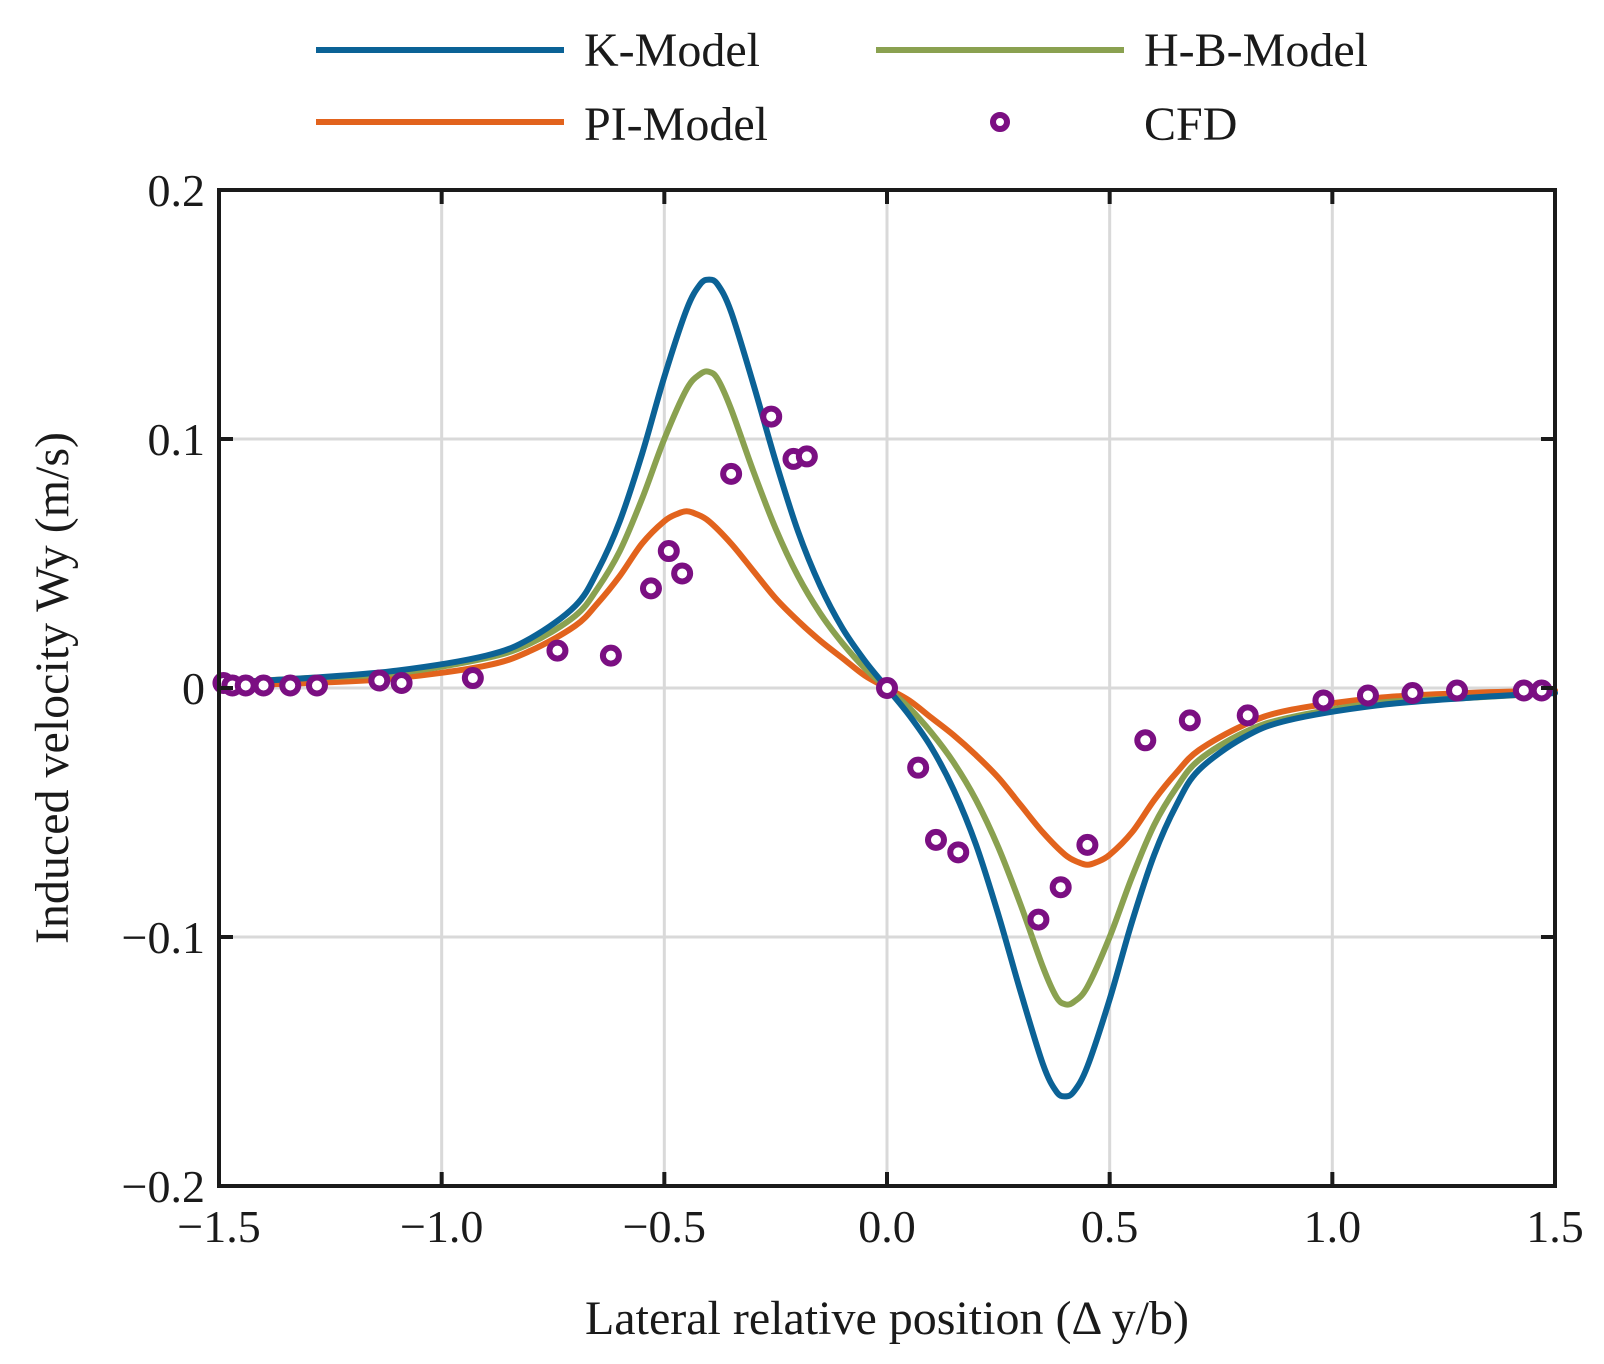 The width and height of the screenshot is (1604, 1364). What do you see at coordinates (177, 439) in the screenshot?
I see `y-tick-label: 0.1` at bounding box center [177, 439].